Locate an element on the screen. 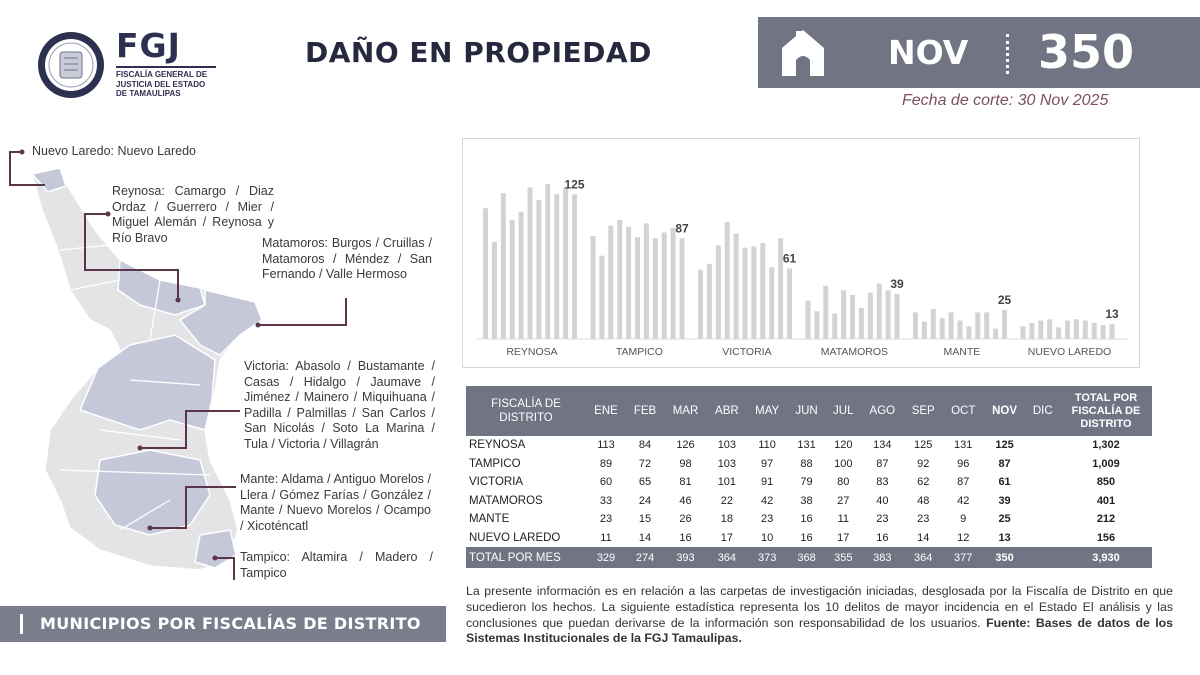  bar-victoria-ene is located at coordinates (700, 304).